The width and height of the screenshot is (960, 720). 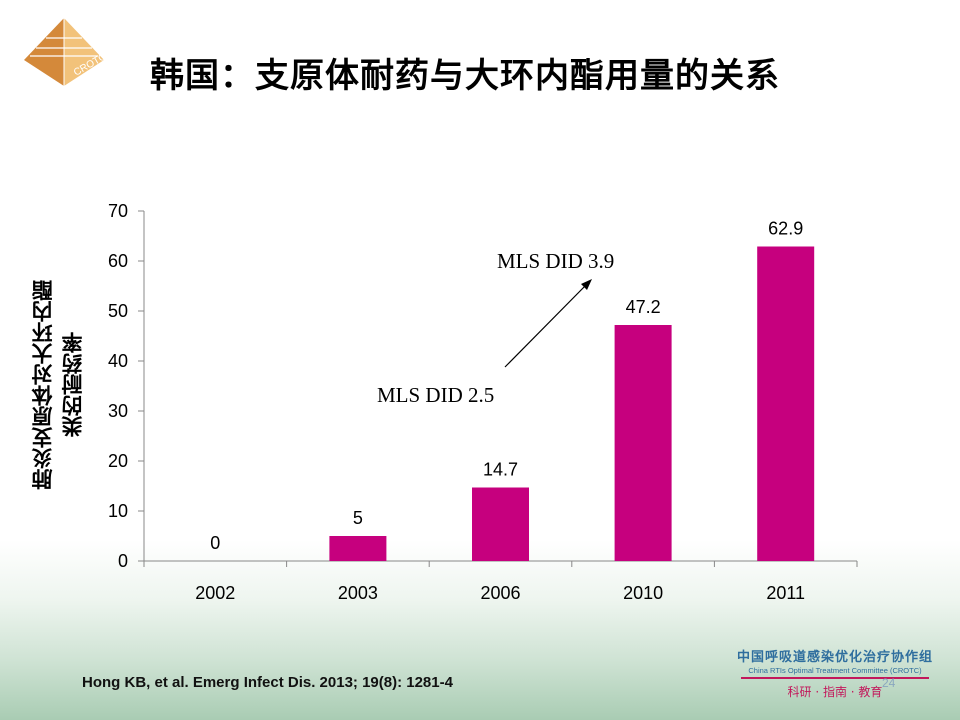 I want to click on annotation-mls-did-2-5: MLS DID 2.5, so click(x=435, y=395).